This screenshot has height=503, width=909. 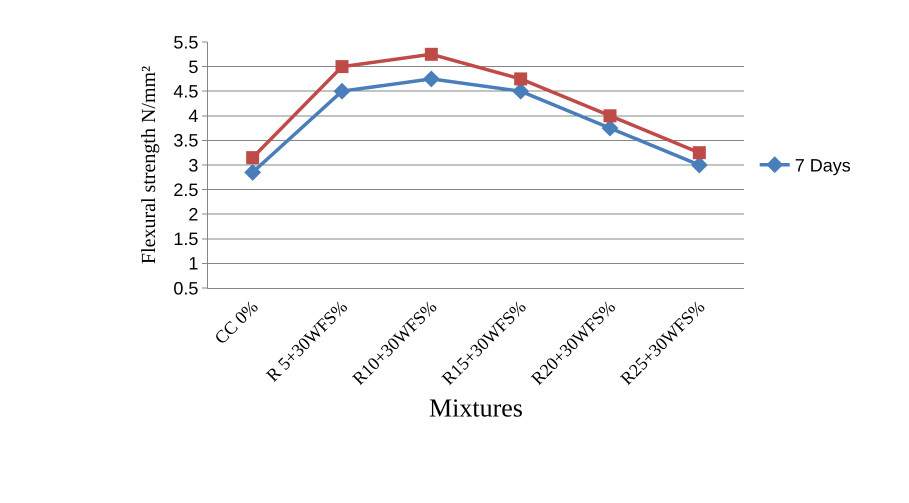 What do you see at coordinates (193, 165) in the screenshot?
I see `y-tick-label: 3` at bounding box center [193, 165].